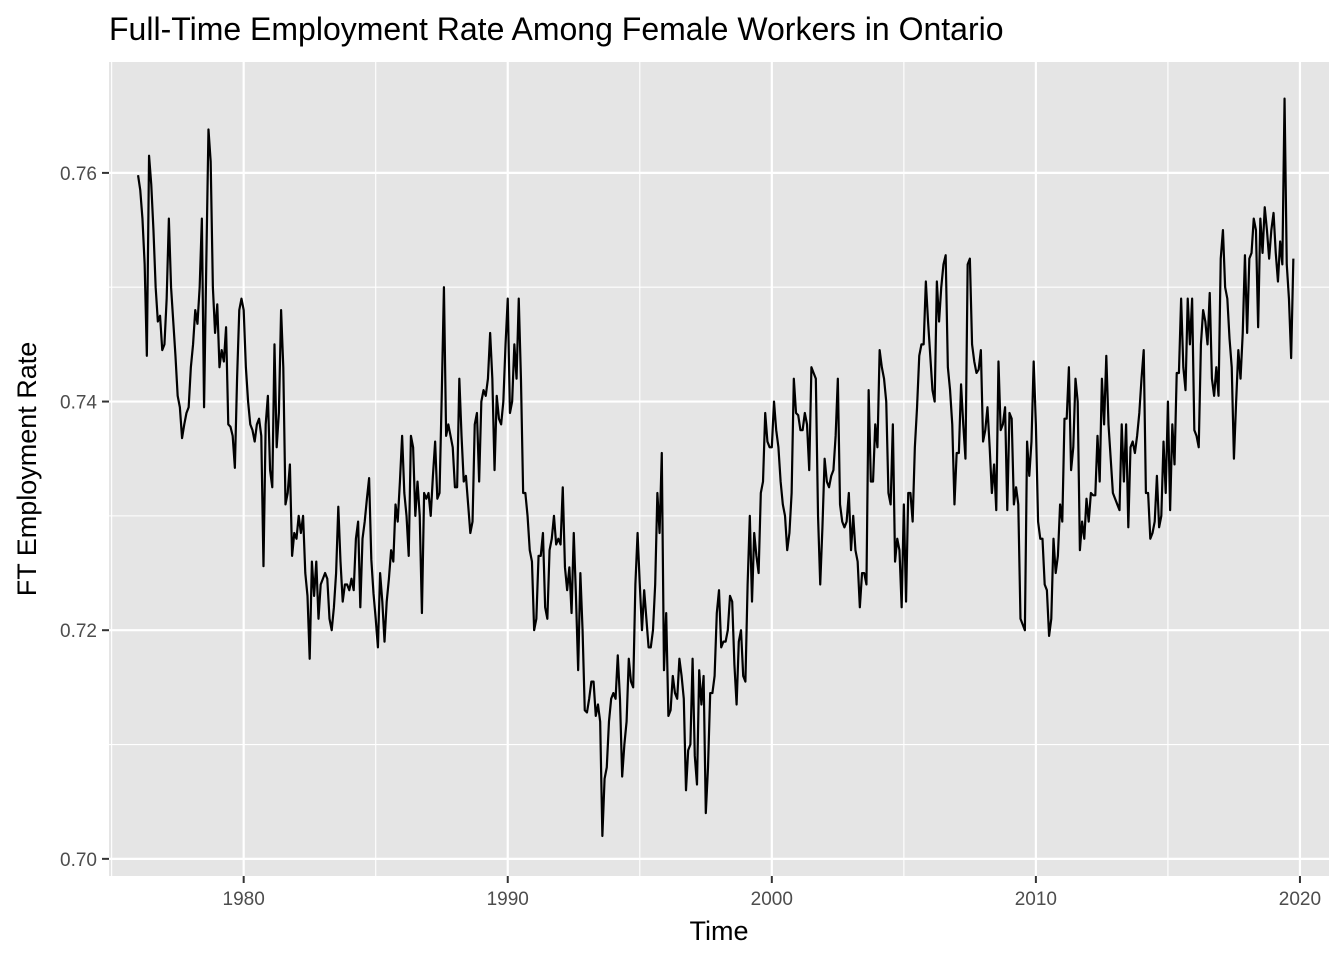  I want to click on y-tick-labels: 0.70 0.72 0.74 0.76, so click(78, 517).